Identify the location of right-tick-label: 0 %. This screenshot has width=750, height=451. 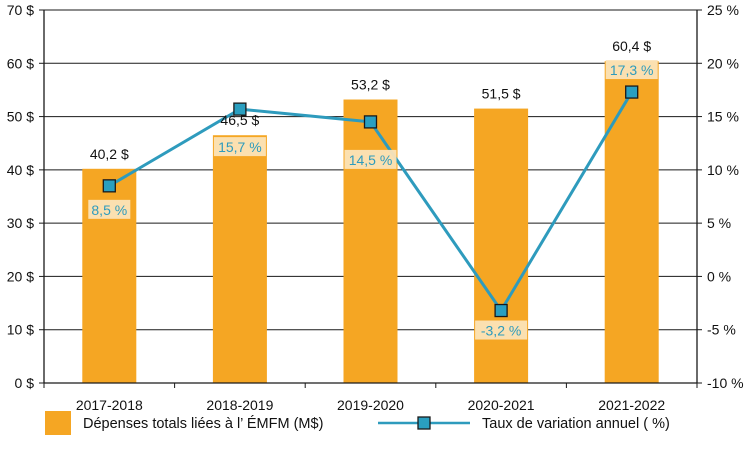
(719, 276).